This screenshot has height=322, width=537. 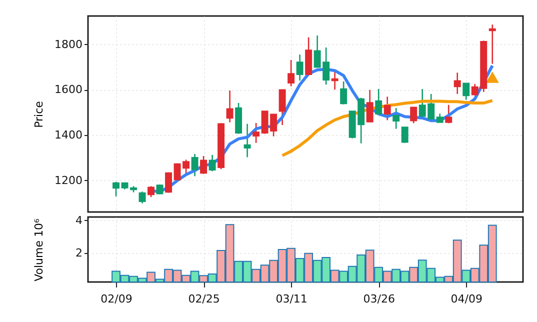 What do you see at coordinates (68, 135) in the screenshot?
I see `y-tick-label: 1400` at bounding box center [68, 135].